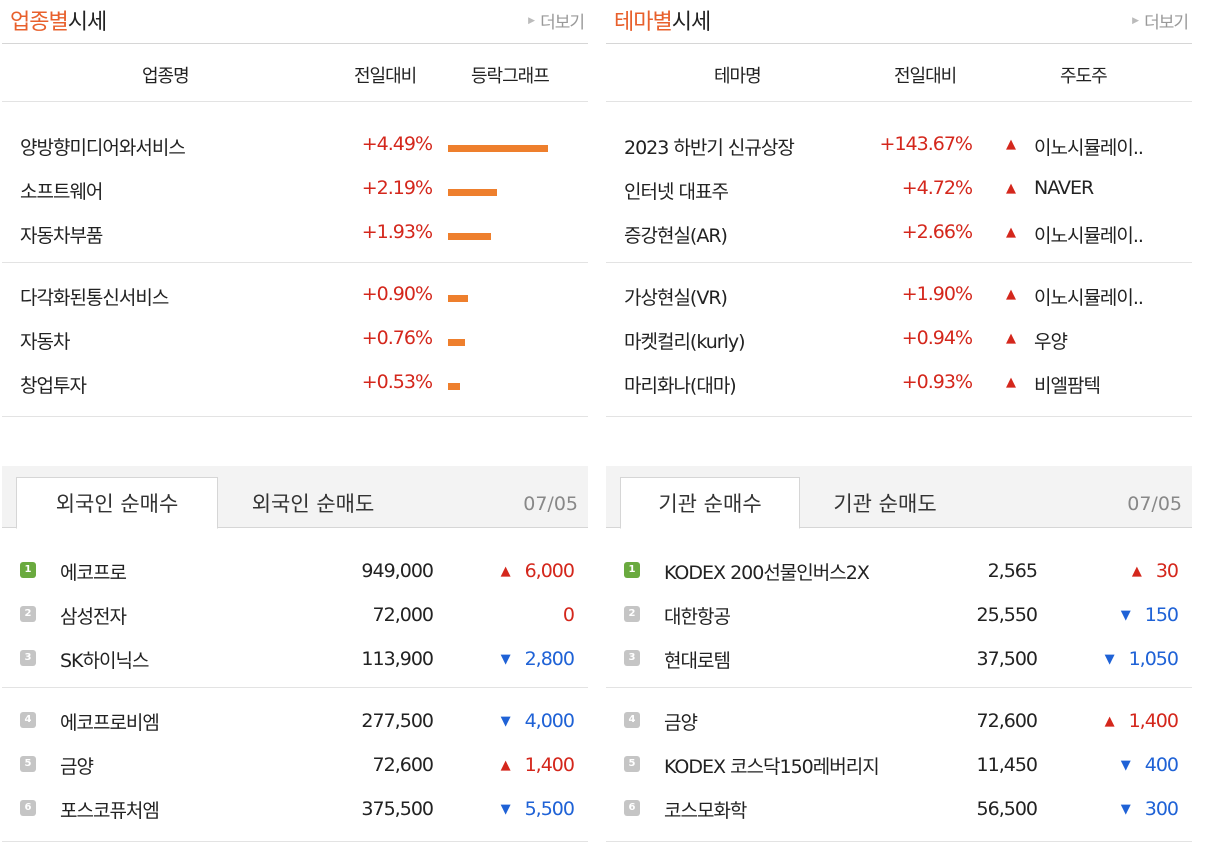 This screenshot has width=1210, height=866. Describe the element at coordinates (93, 617) in the screenshot. I see `foreign-stock-name: 삼성전자` at that location.